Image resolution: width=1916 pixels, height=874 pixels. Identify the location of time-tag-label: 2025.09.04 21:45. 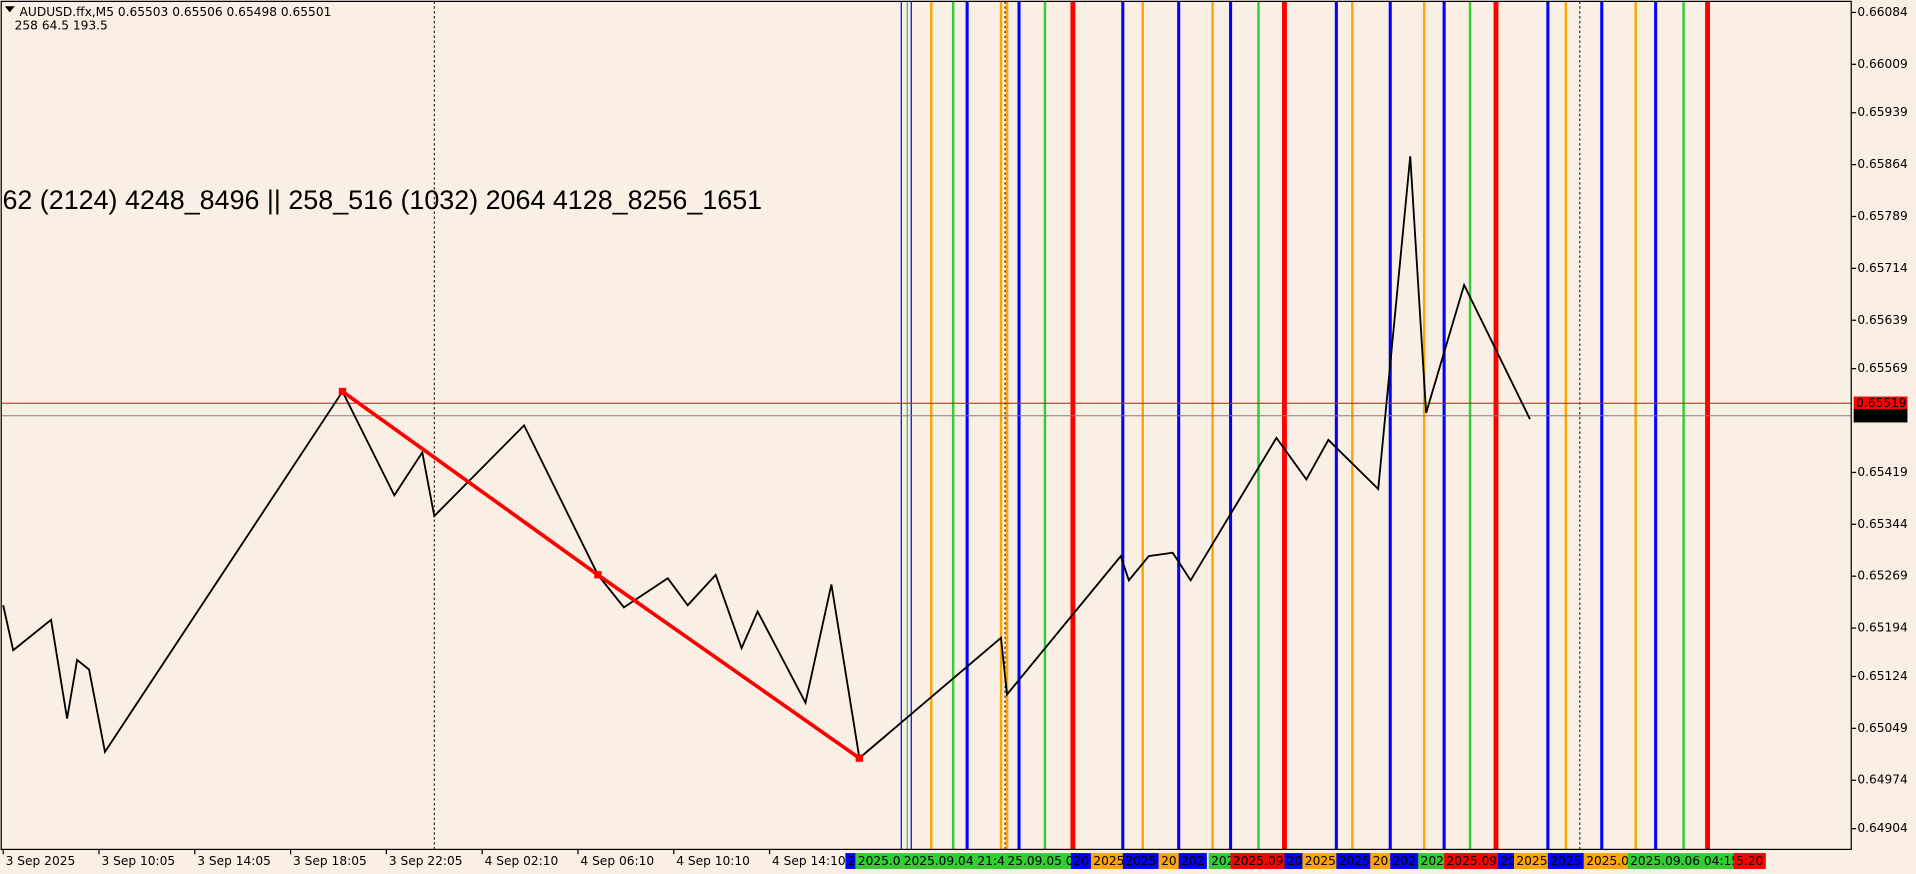
(958, 861).